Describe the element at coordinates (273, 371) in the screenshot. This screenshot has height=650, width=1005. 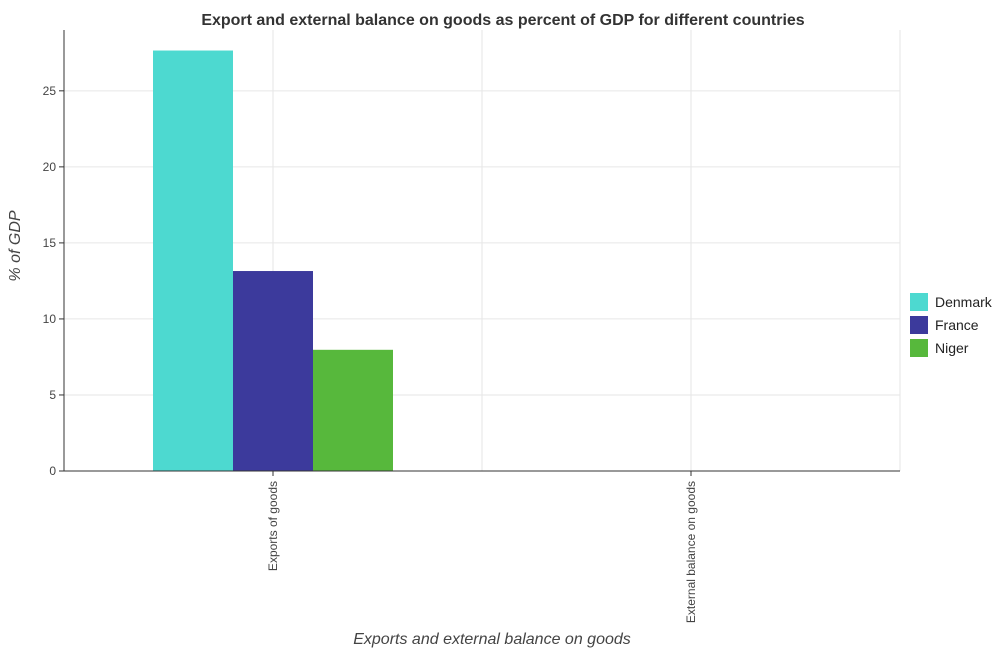
I see `bar-france` at that location.